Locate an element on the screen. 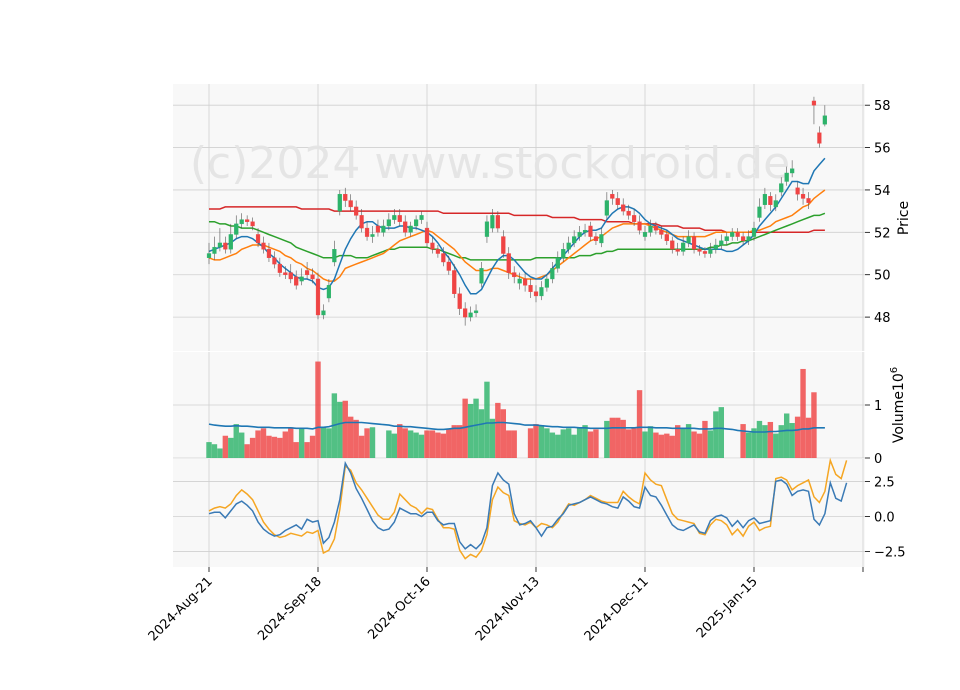  watermark: (c)2024 www.stockdroid.de is located at coordinates (490, 163).